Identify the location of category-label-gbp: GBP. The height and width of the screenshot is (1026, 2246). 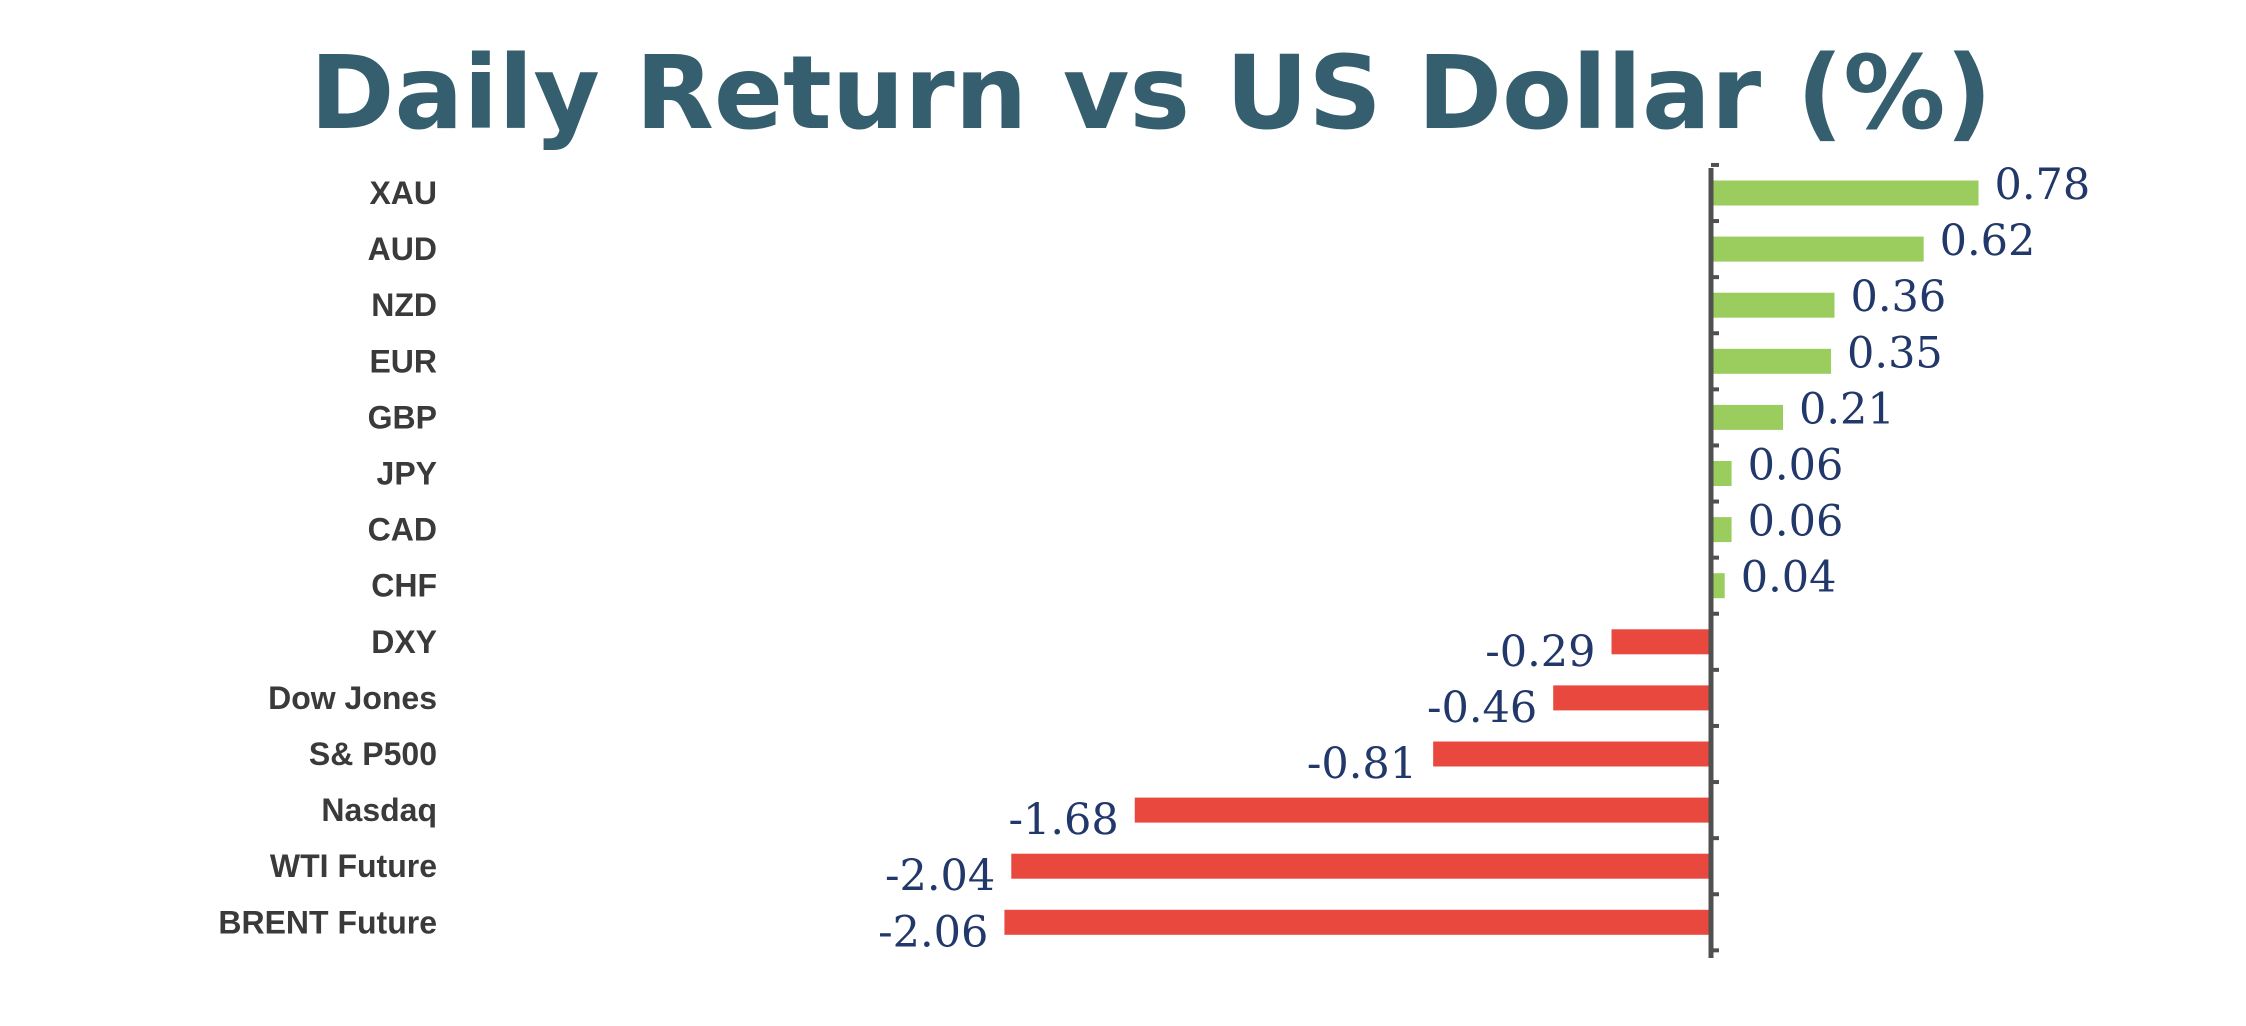
(402, 417).